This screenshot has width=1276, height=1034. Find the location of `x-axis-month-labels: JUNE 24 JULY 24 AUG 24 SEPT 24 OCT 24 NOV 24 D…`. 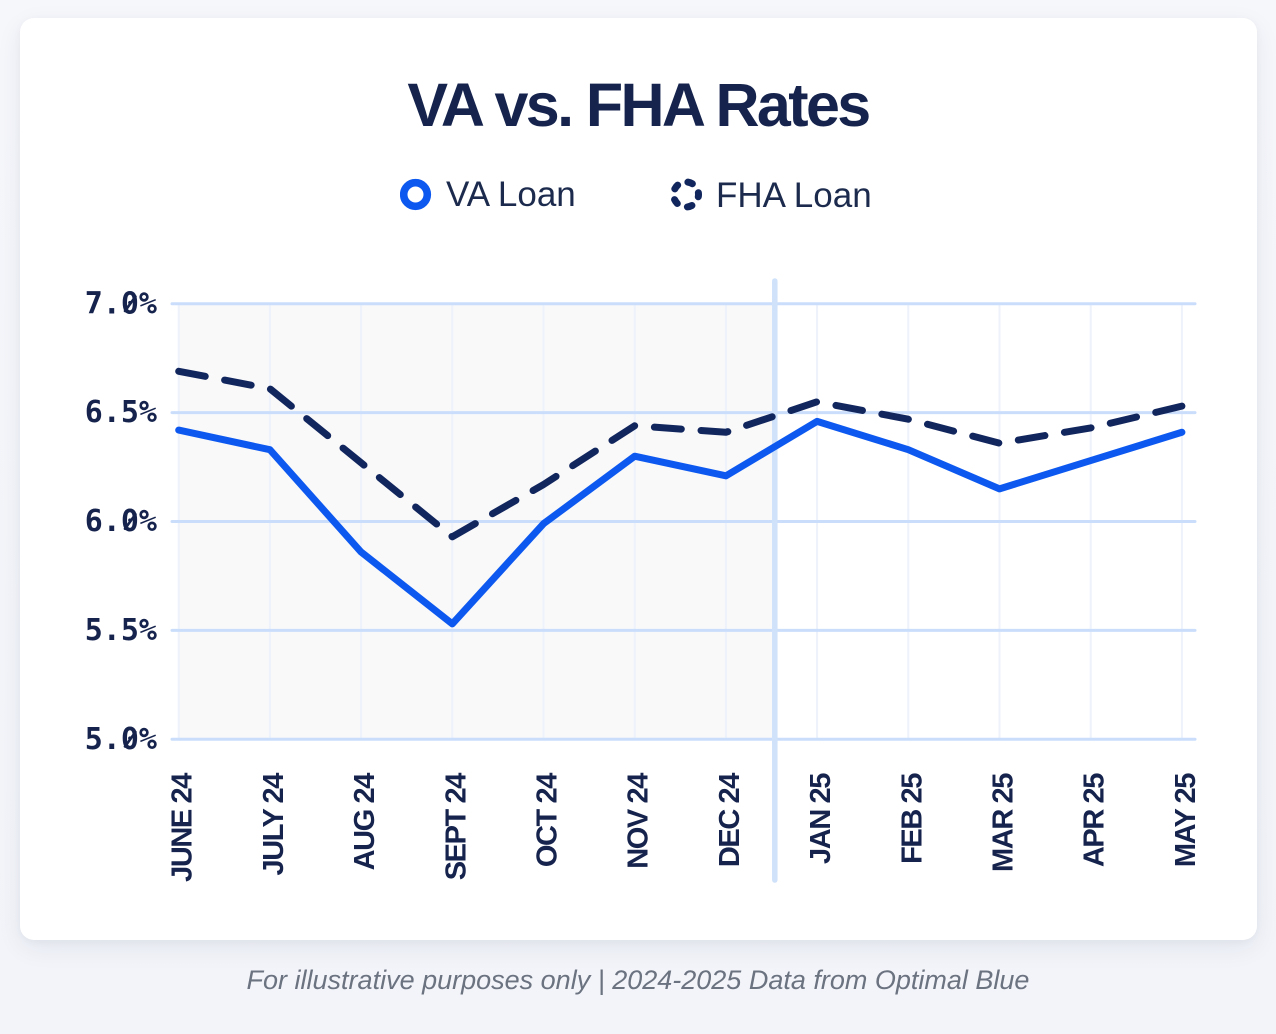

x-axis-month-labels: JUNE 24 JULY 24 AUG 24 SEPT 24 OCT 24 NOV 24 D… is located at coordinates (684, 827).